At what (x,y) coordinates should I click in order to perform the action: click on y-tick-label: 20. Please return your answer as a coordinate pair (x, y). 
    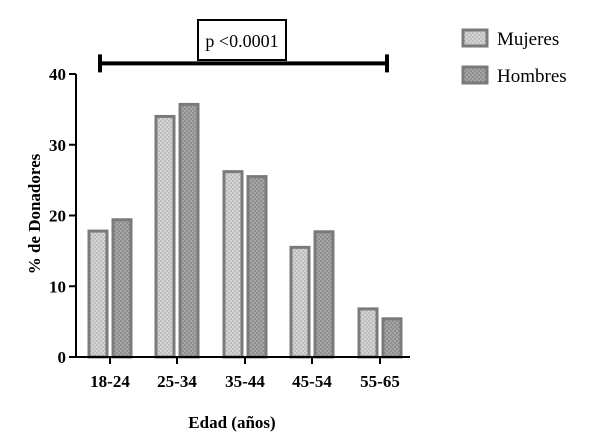
    Looking at the image, I should click on (57, 216).